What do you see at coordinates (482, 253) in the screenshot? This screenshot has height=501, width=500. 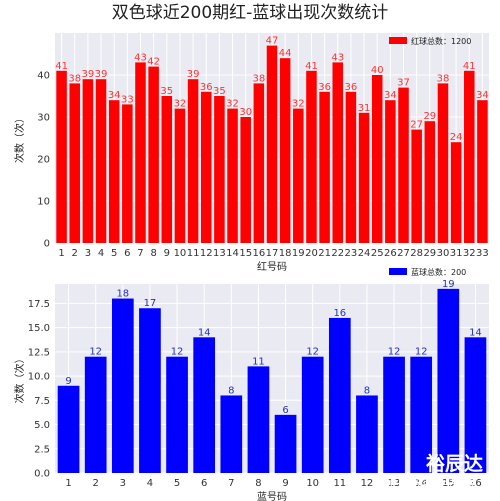 I see `red-x-tick-label: 33` at bounding box center [482, 253].